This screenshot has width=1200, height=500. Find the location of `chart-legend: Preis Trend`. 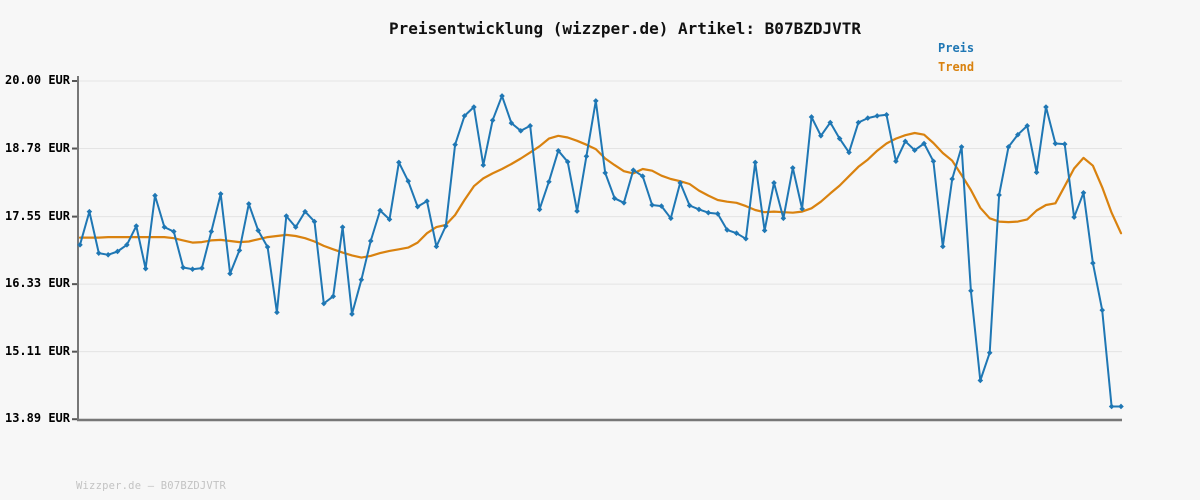

chart-legend: Preis Trend is located at coordinates (956, 58).